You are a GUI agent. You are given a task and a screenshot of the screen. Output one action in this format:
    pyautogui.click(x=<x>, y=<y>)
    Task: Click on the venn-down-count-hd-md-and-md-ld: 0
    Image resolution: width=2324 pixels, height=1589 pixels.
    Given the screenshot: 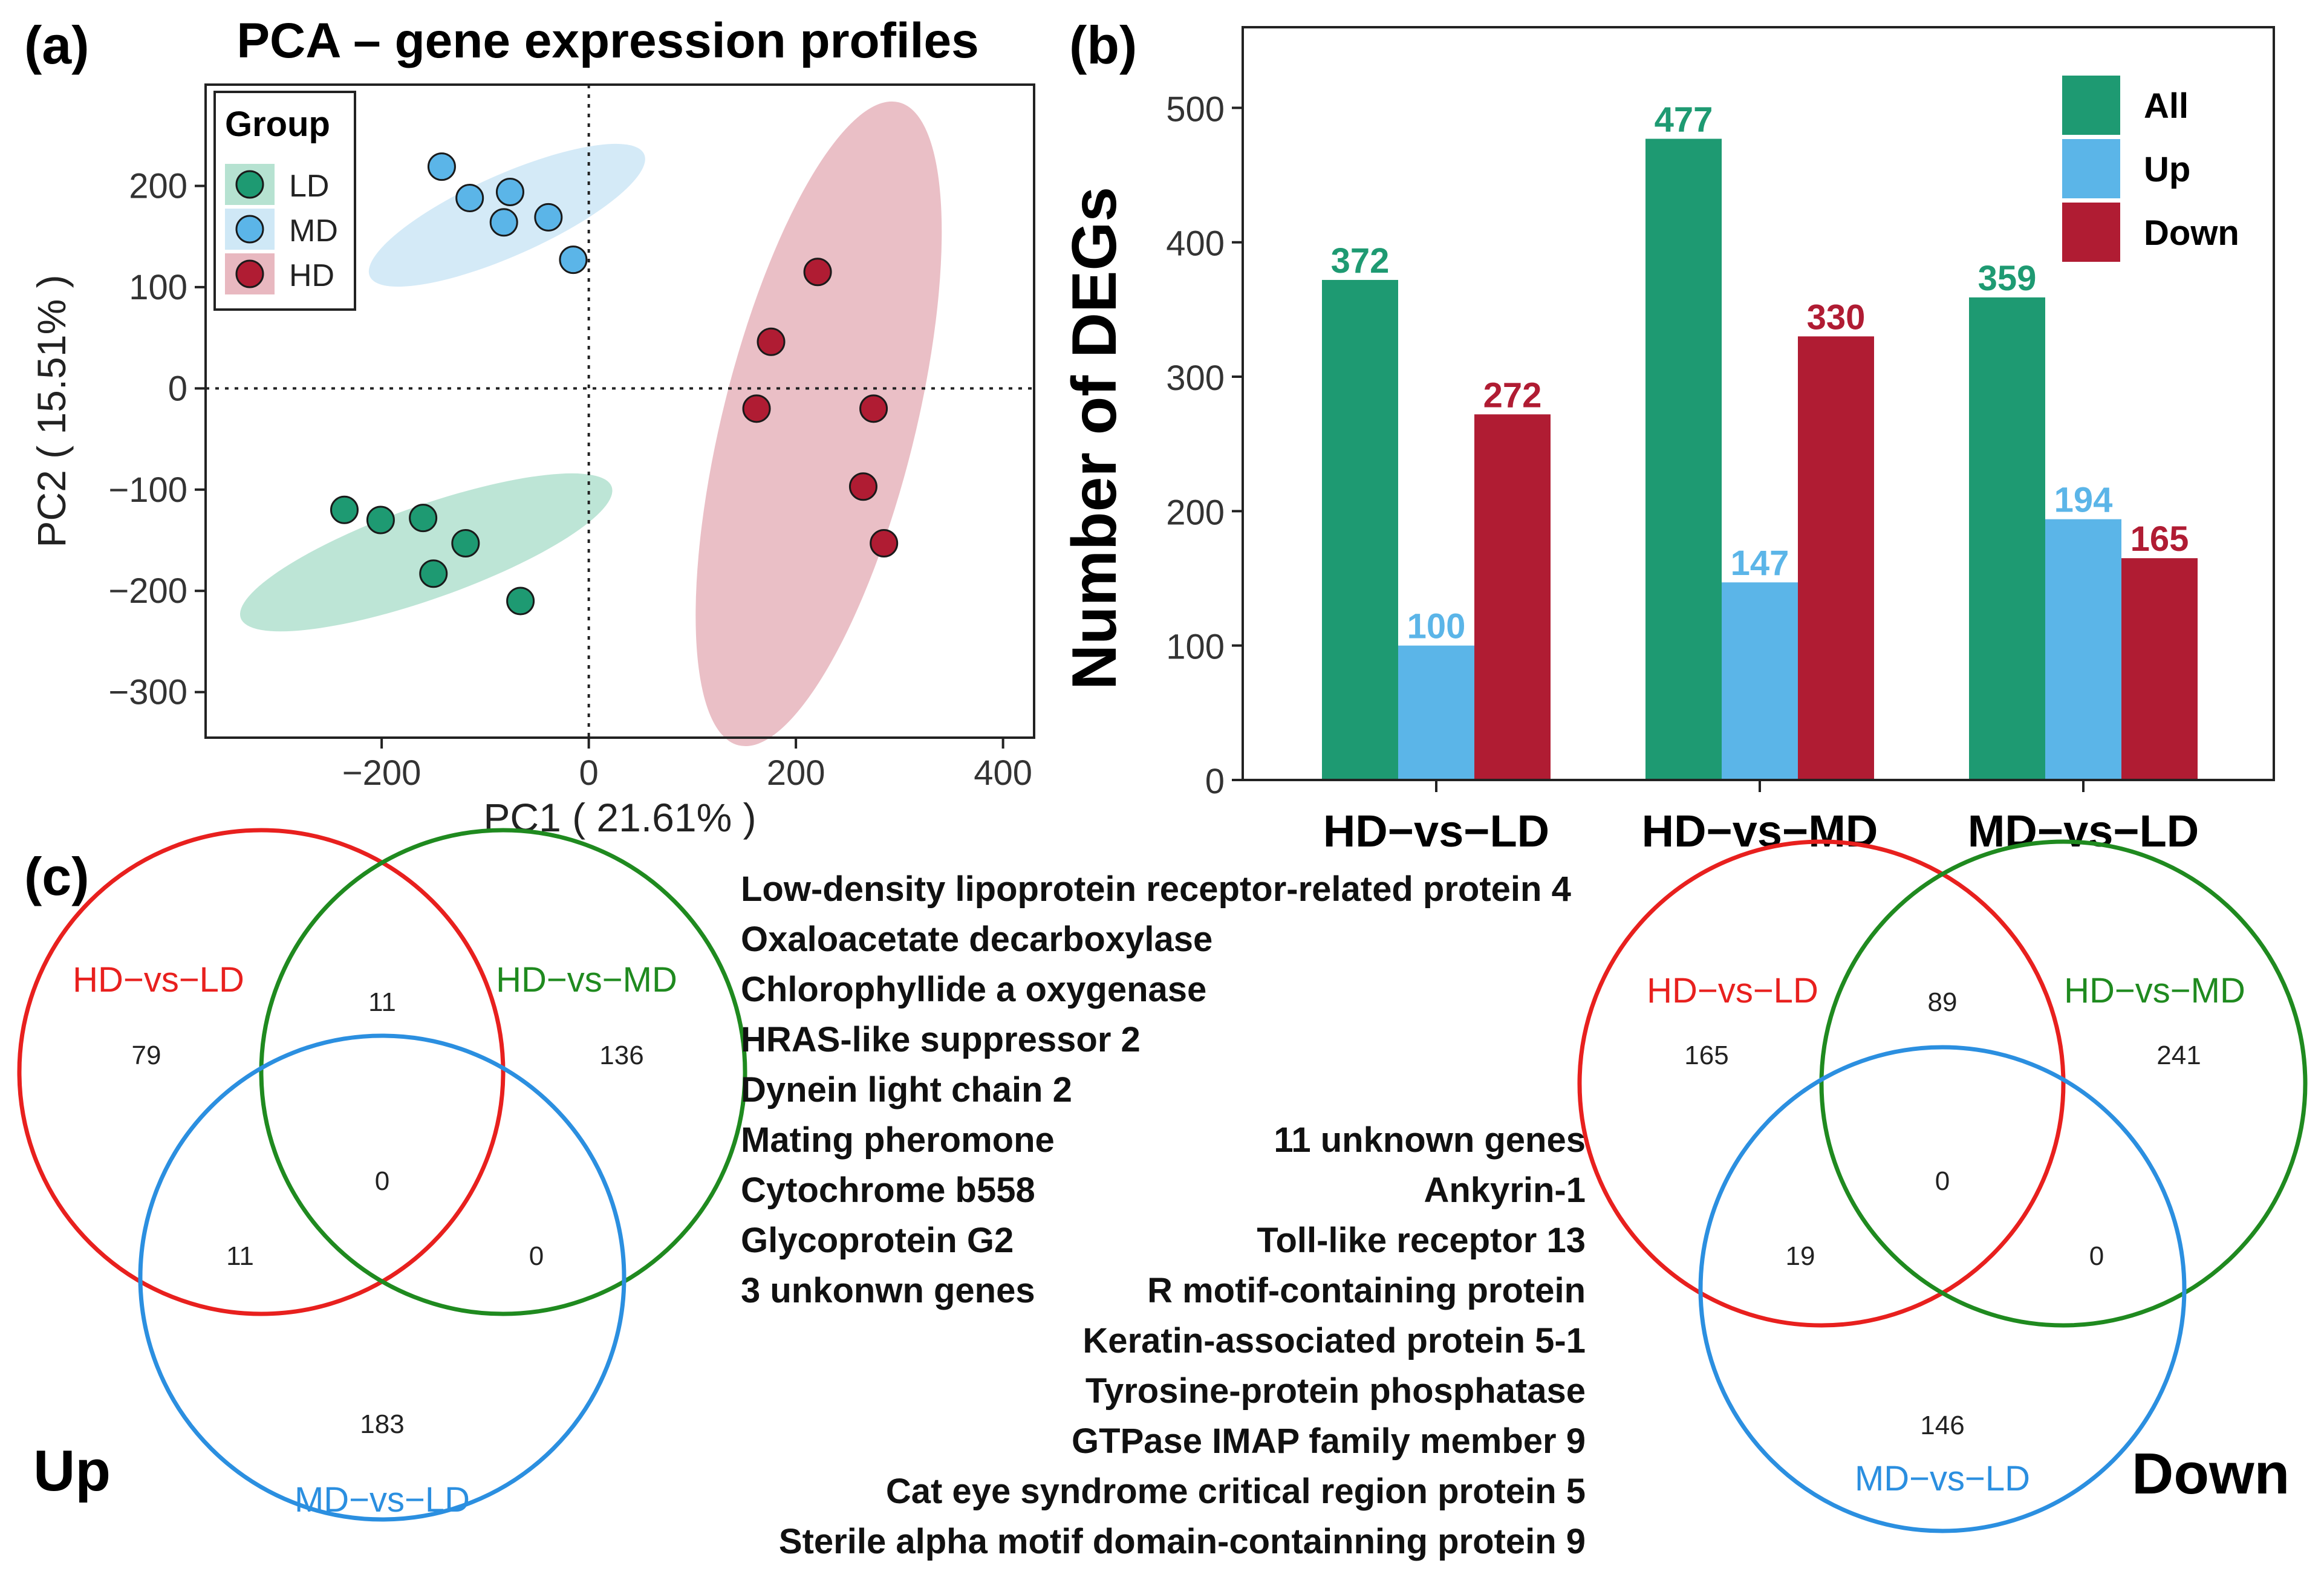 What is the action you would take?
    pyautogui.click(x=2096, y=1256)
    